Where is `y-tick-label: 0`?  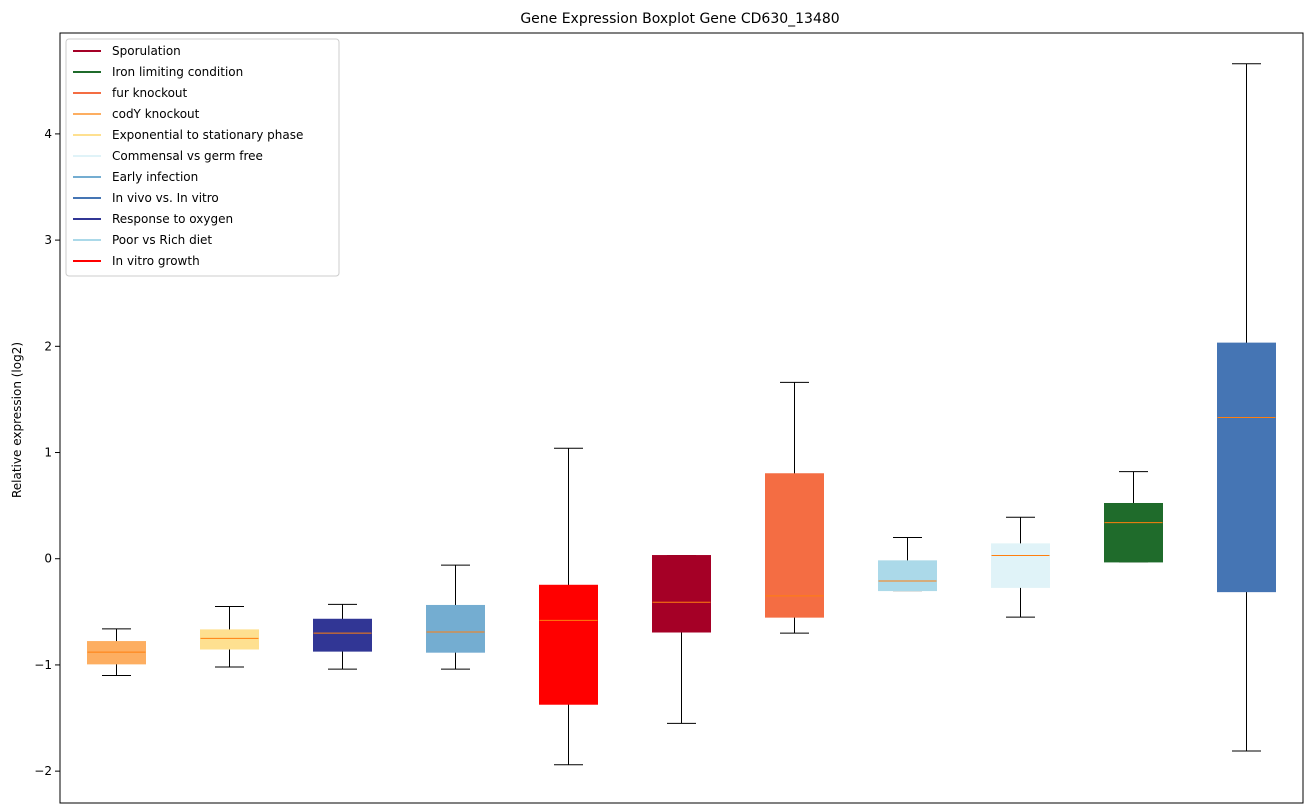
y-tick-label: 0 is located at coordinates (48, 559).